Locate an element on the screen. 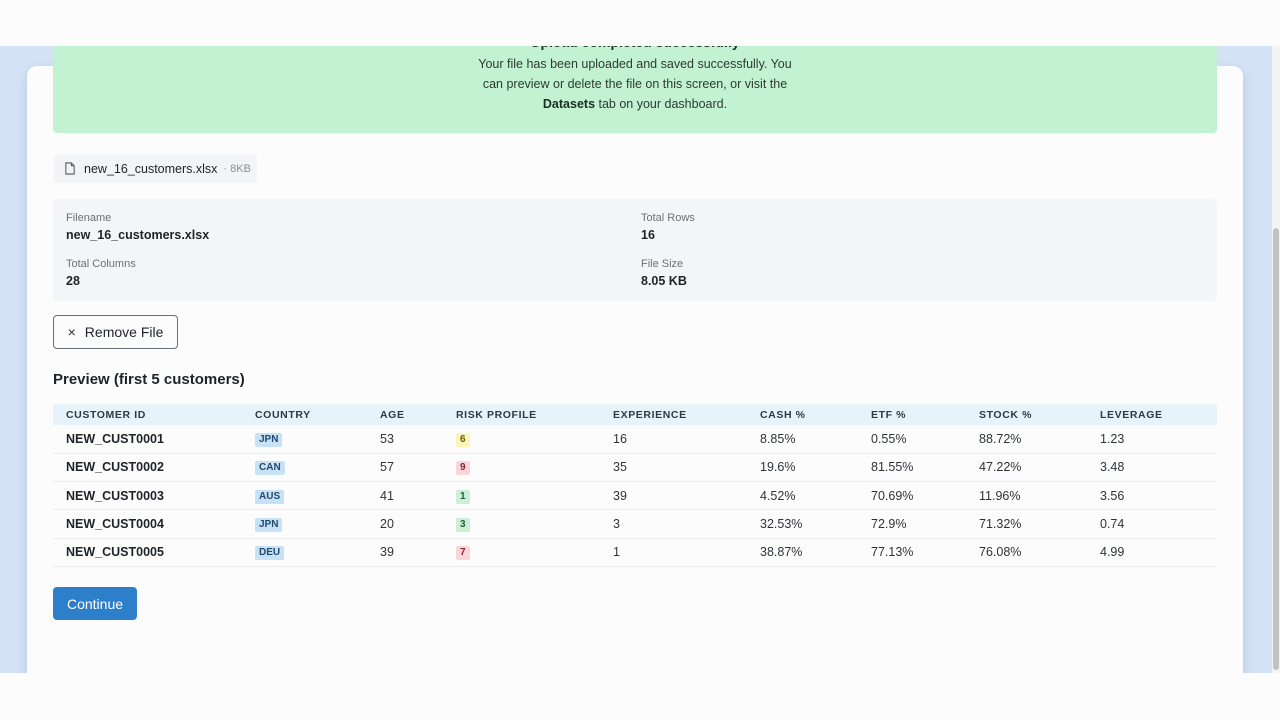 The image size is (1280, 720). column-header: RISK PROFILE is located at coordinates (496, 414).